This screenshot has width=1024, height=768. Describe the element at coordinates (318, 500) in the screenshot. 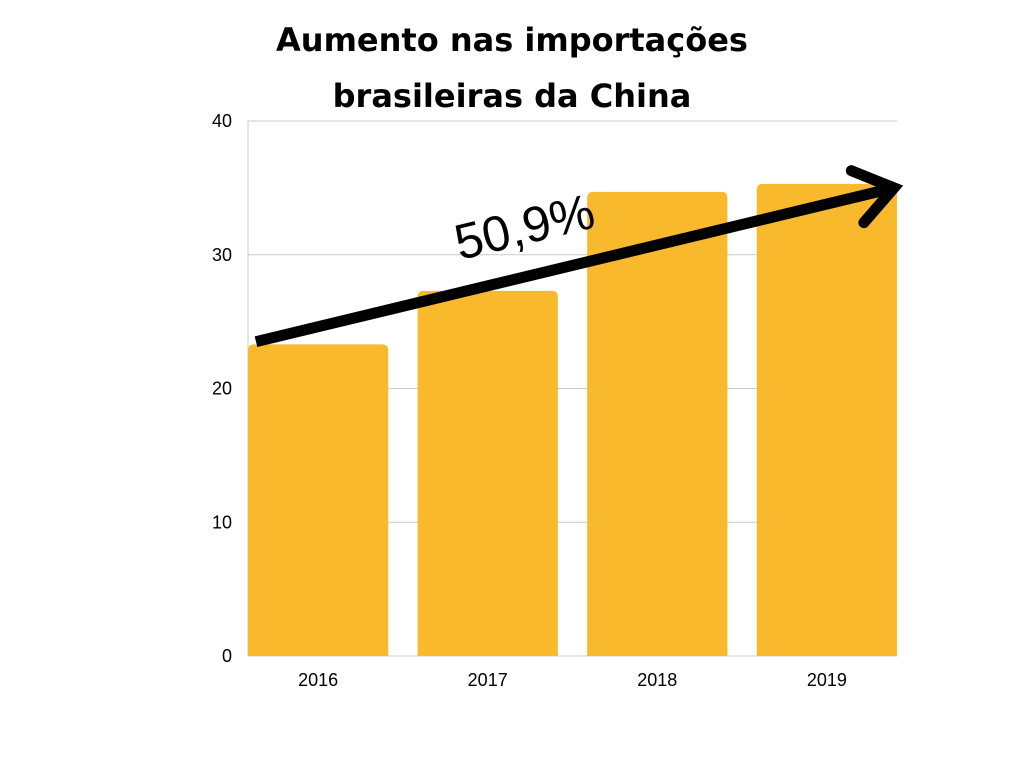

I see `bar-2016` at that location.